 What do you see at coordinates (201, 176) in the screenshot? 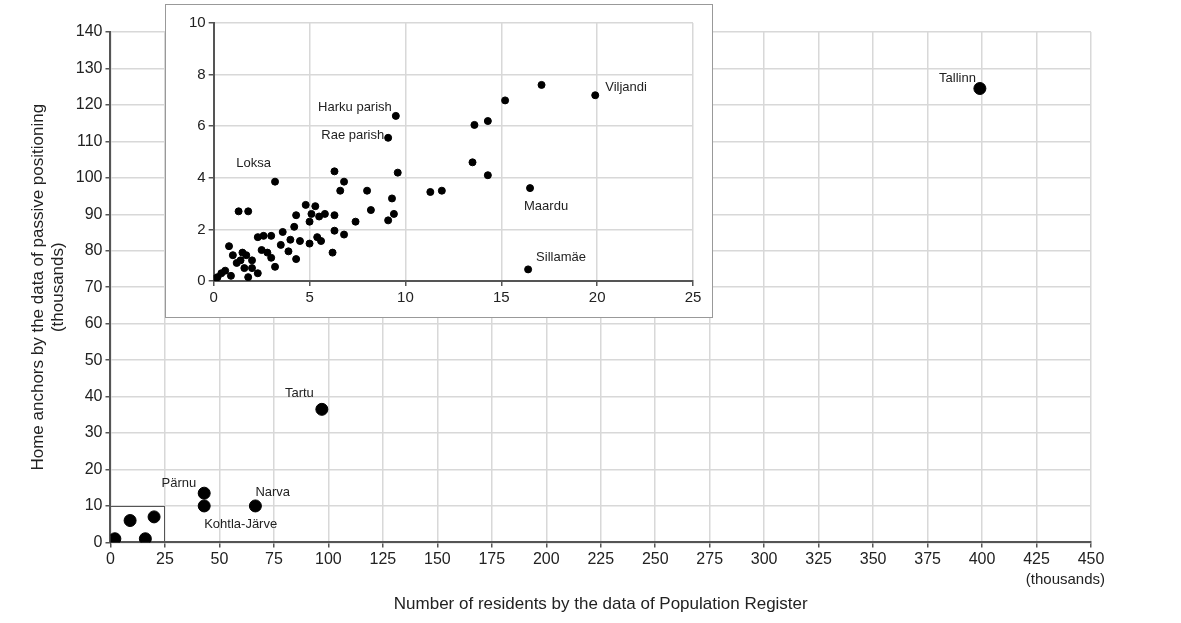
I see `y-tick-label: 4` at bounding box center [201, 176].